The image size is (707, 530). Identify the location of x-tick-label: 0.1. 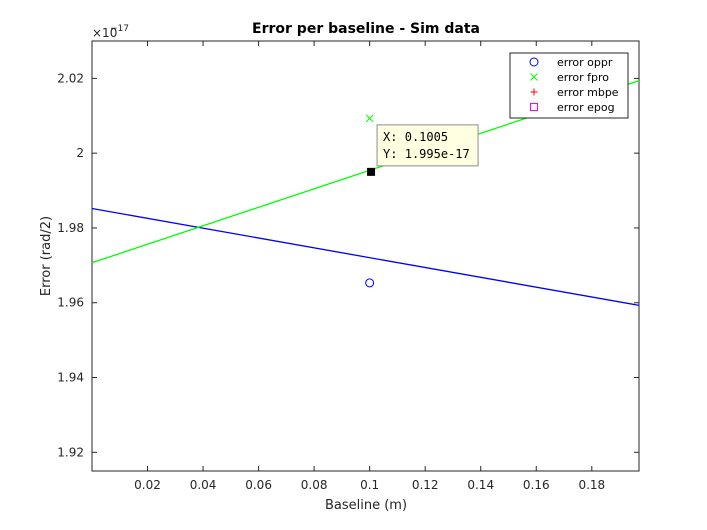
(369, 485).